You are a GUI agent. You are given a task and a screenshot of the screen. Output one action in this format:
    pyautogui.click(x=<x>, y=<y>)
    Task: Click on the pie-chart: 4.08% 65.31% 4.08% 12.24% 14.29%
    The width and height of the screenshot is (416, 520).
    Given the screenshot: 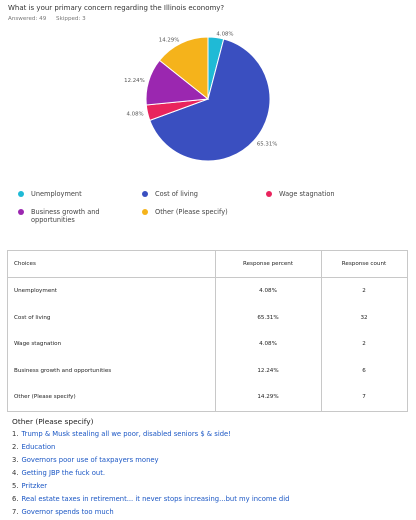 What is the action you would take?
    pyautogui.click(x=201, y=97)
    